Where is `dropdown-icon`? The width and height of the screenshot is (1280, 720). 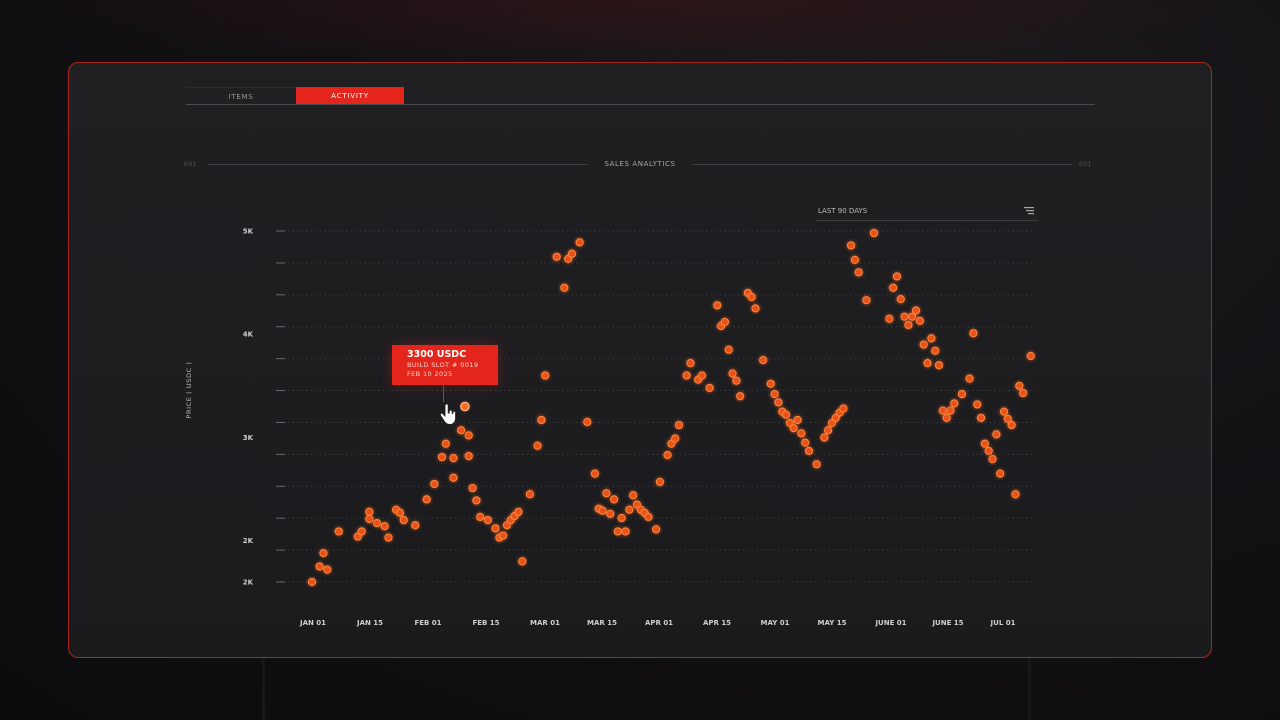
dropdown-icon is located at coordinates (1029, 211).